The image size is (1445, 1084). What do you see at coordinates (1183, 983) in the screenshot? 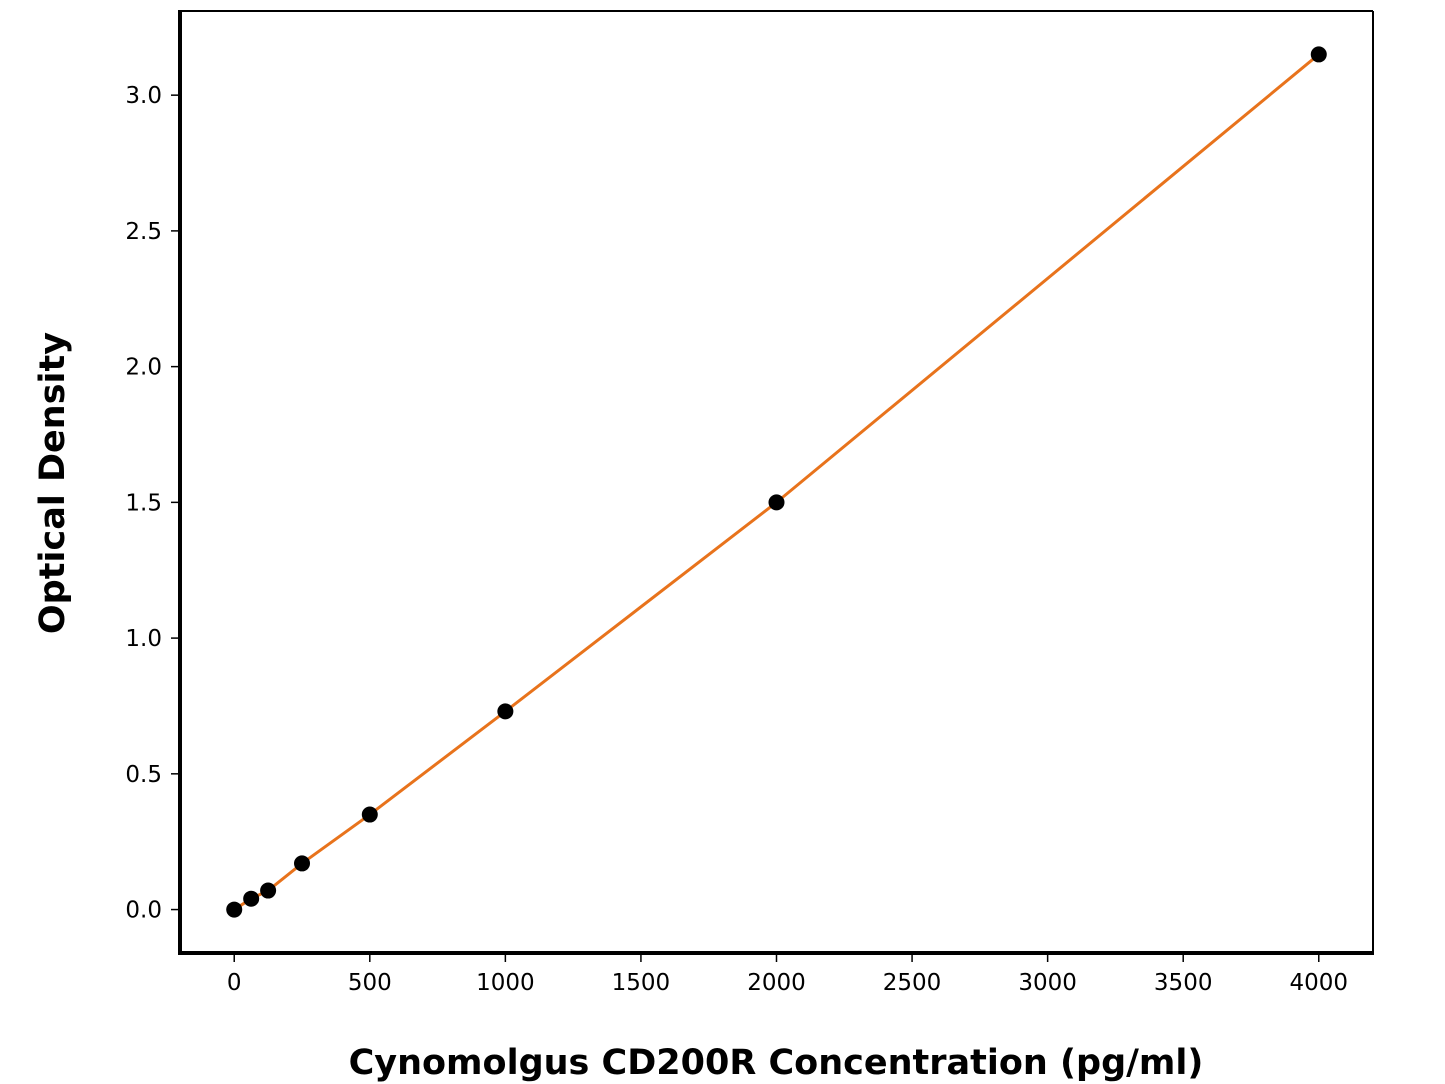
I see `x-tick-label: 3500` at bounding box center [1183, 983].